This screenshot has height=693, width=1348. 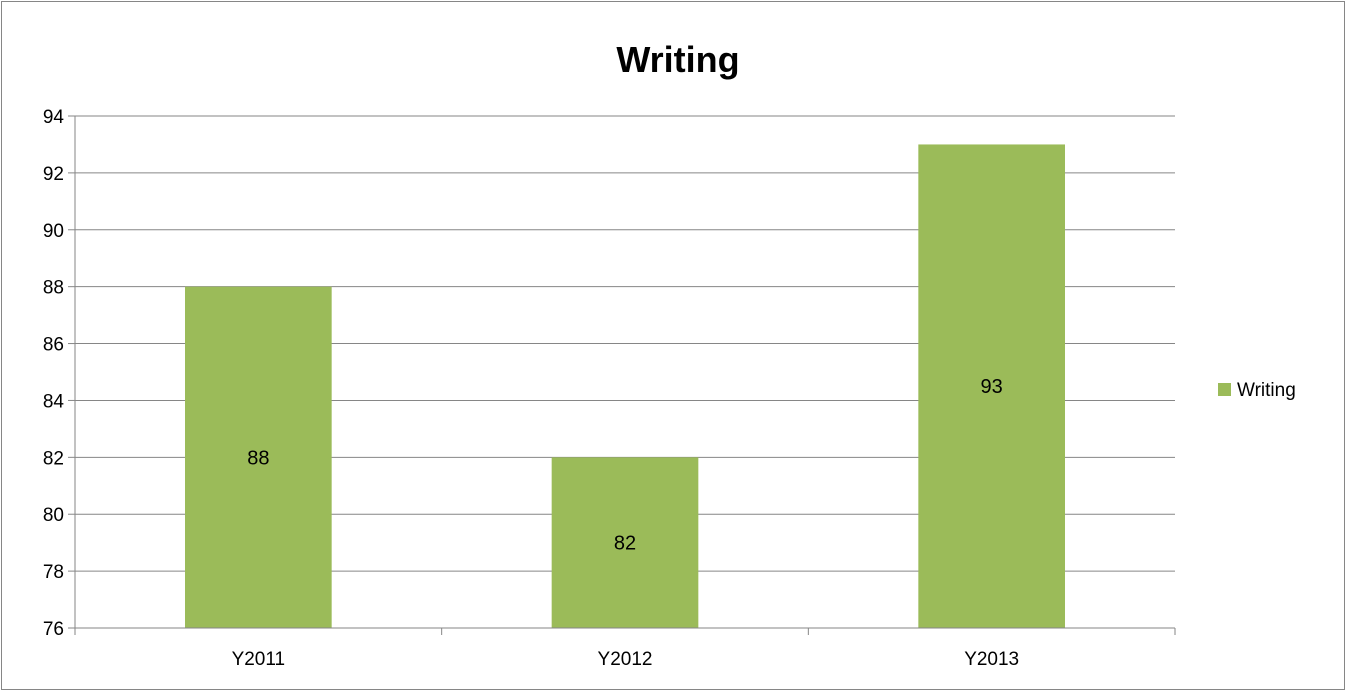 What do you see at coordinates (53, 288) in the screenshot?
I see `y-tick-label: 88` at bounding box center [53, 288].